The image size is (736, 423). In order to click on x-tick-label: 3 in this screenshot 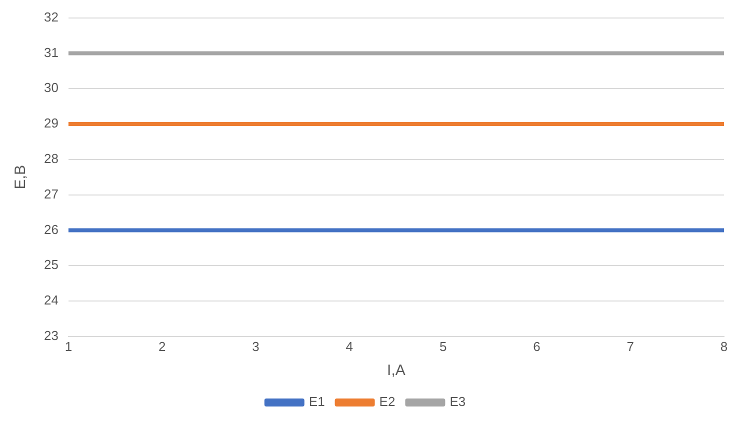, I will do `click(256, 346)`.